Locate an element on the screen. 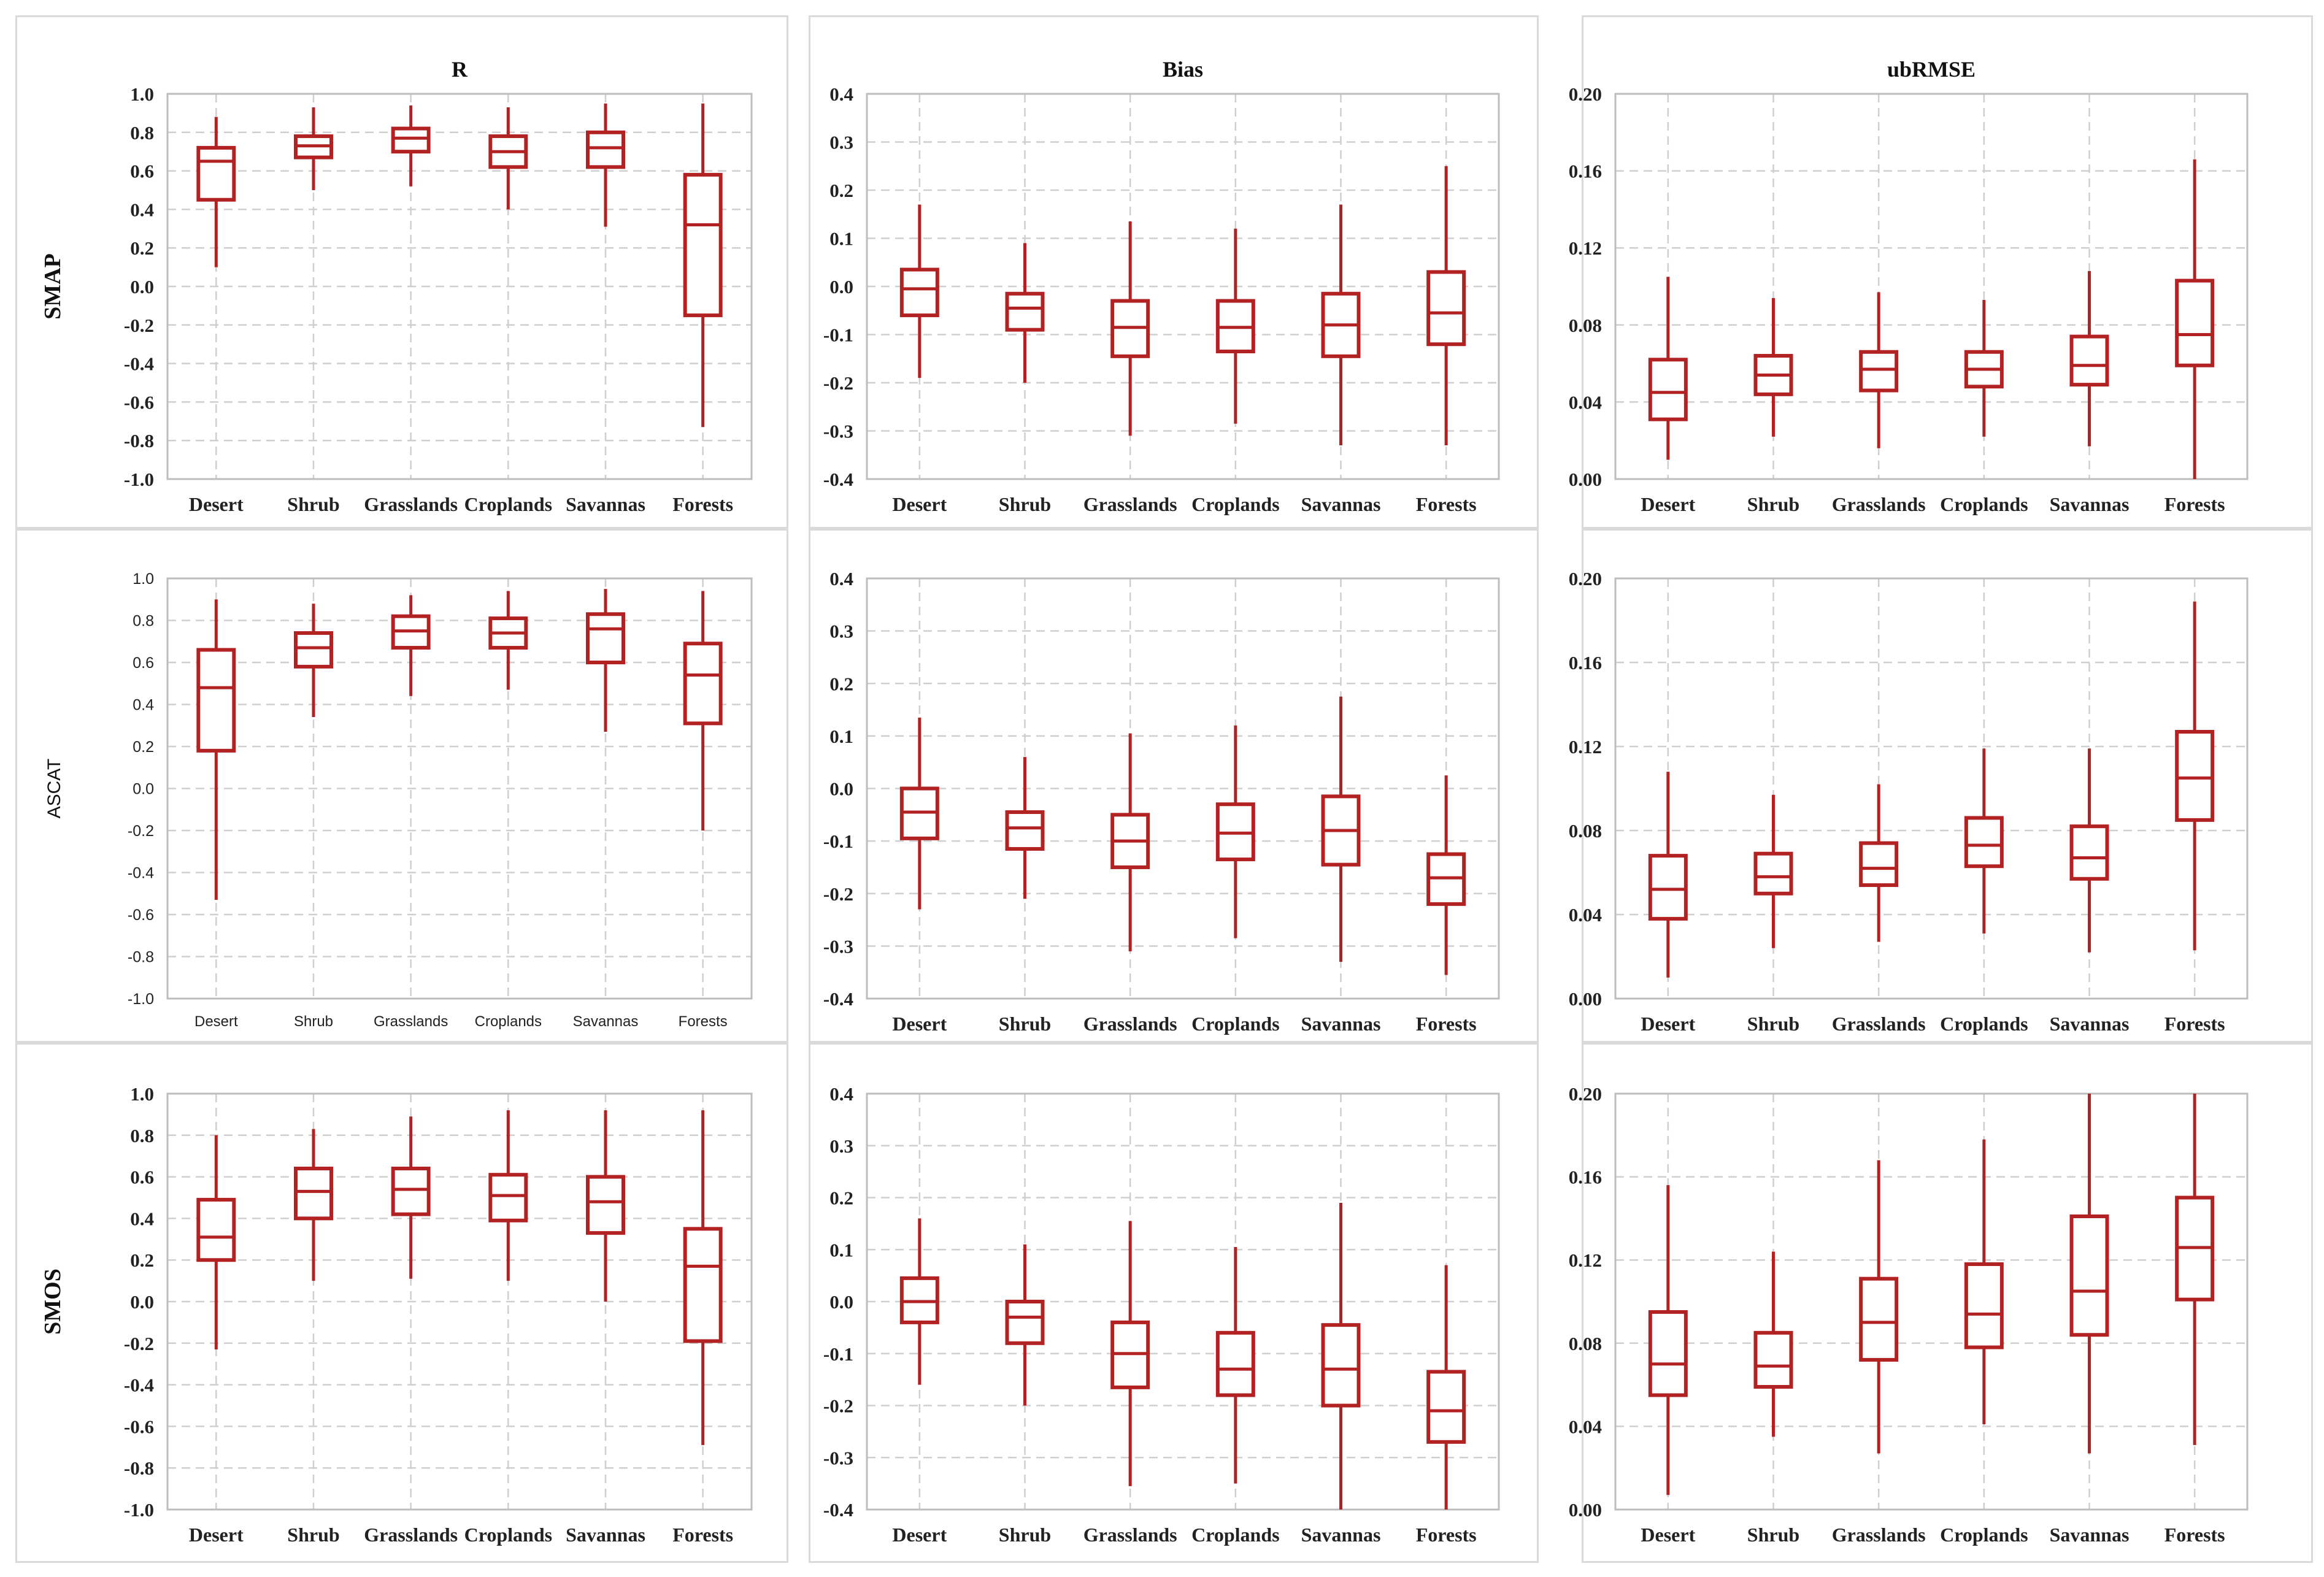 Image resolution: width=2324 pixels, height=1577 pixels. y-axis-label: ASCAT is located at coordinates (54, 789).